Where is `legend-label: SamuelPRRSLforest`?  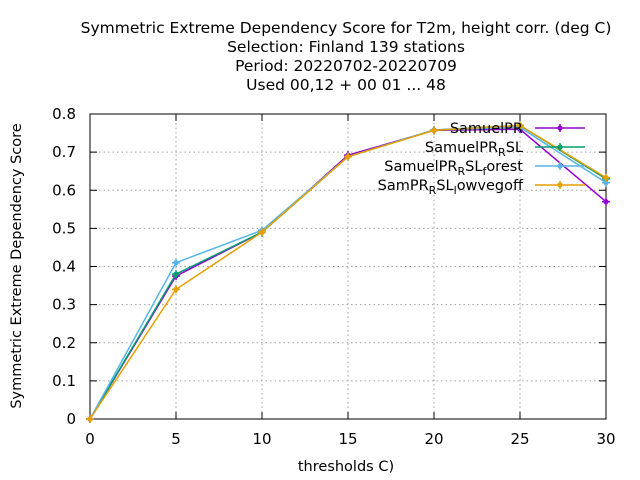
legend-label: SamuelPRRSLforest is located at coordinates (453, 168).